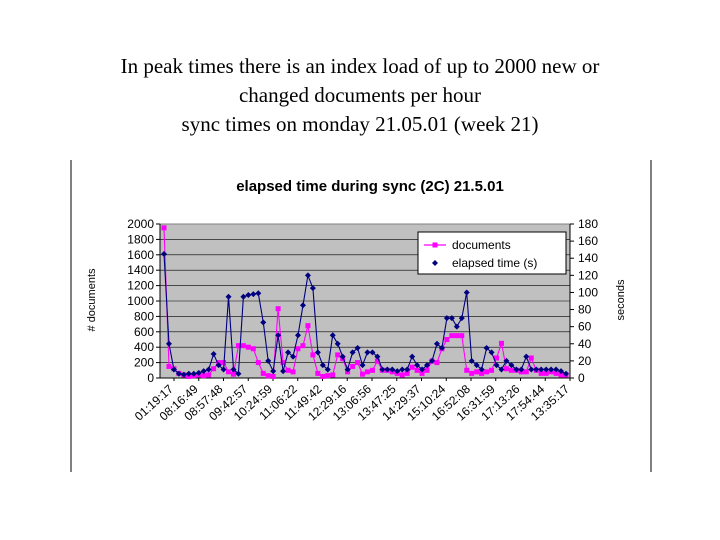  What do you see at coordinates (370, 186) in the screenshot?
I see `chart-title: elapsed time during sync (2C) 21.5.01` at bounding box center [370, 186].